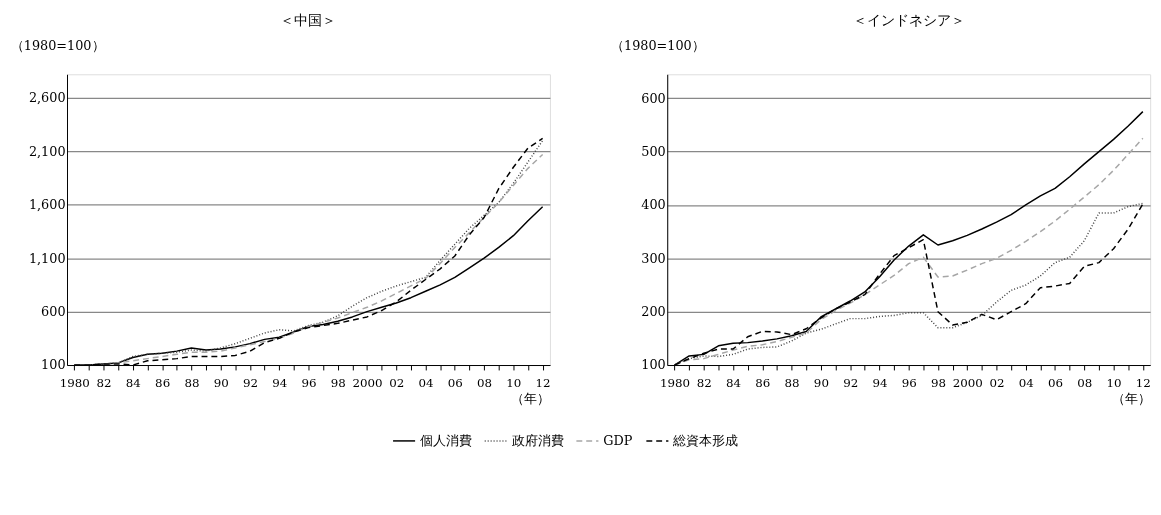  What do you see at coordinates (653, 258) in the screenshot?
I see `y-tick-label: 300` at bounding box center [653, 258].